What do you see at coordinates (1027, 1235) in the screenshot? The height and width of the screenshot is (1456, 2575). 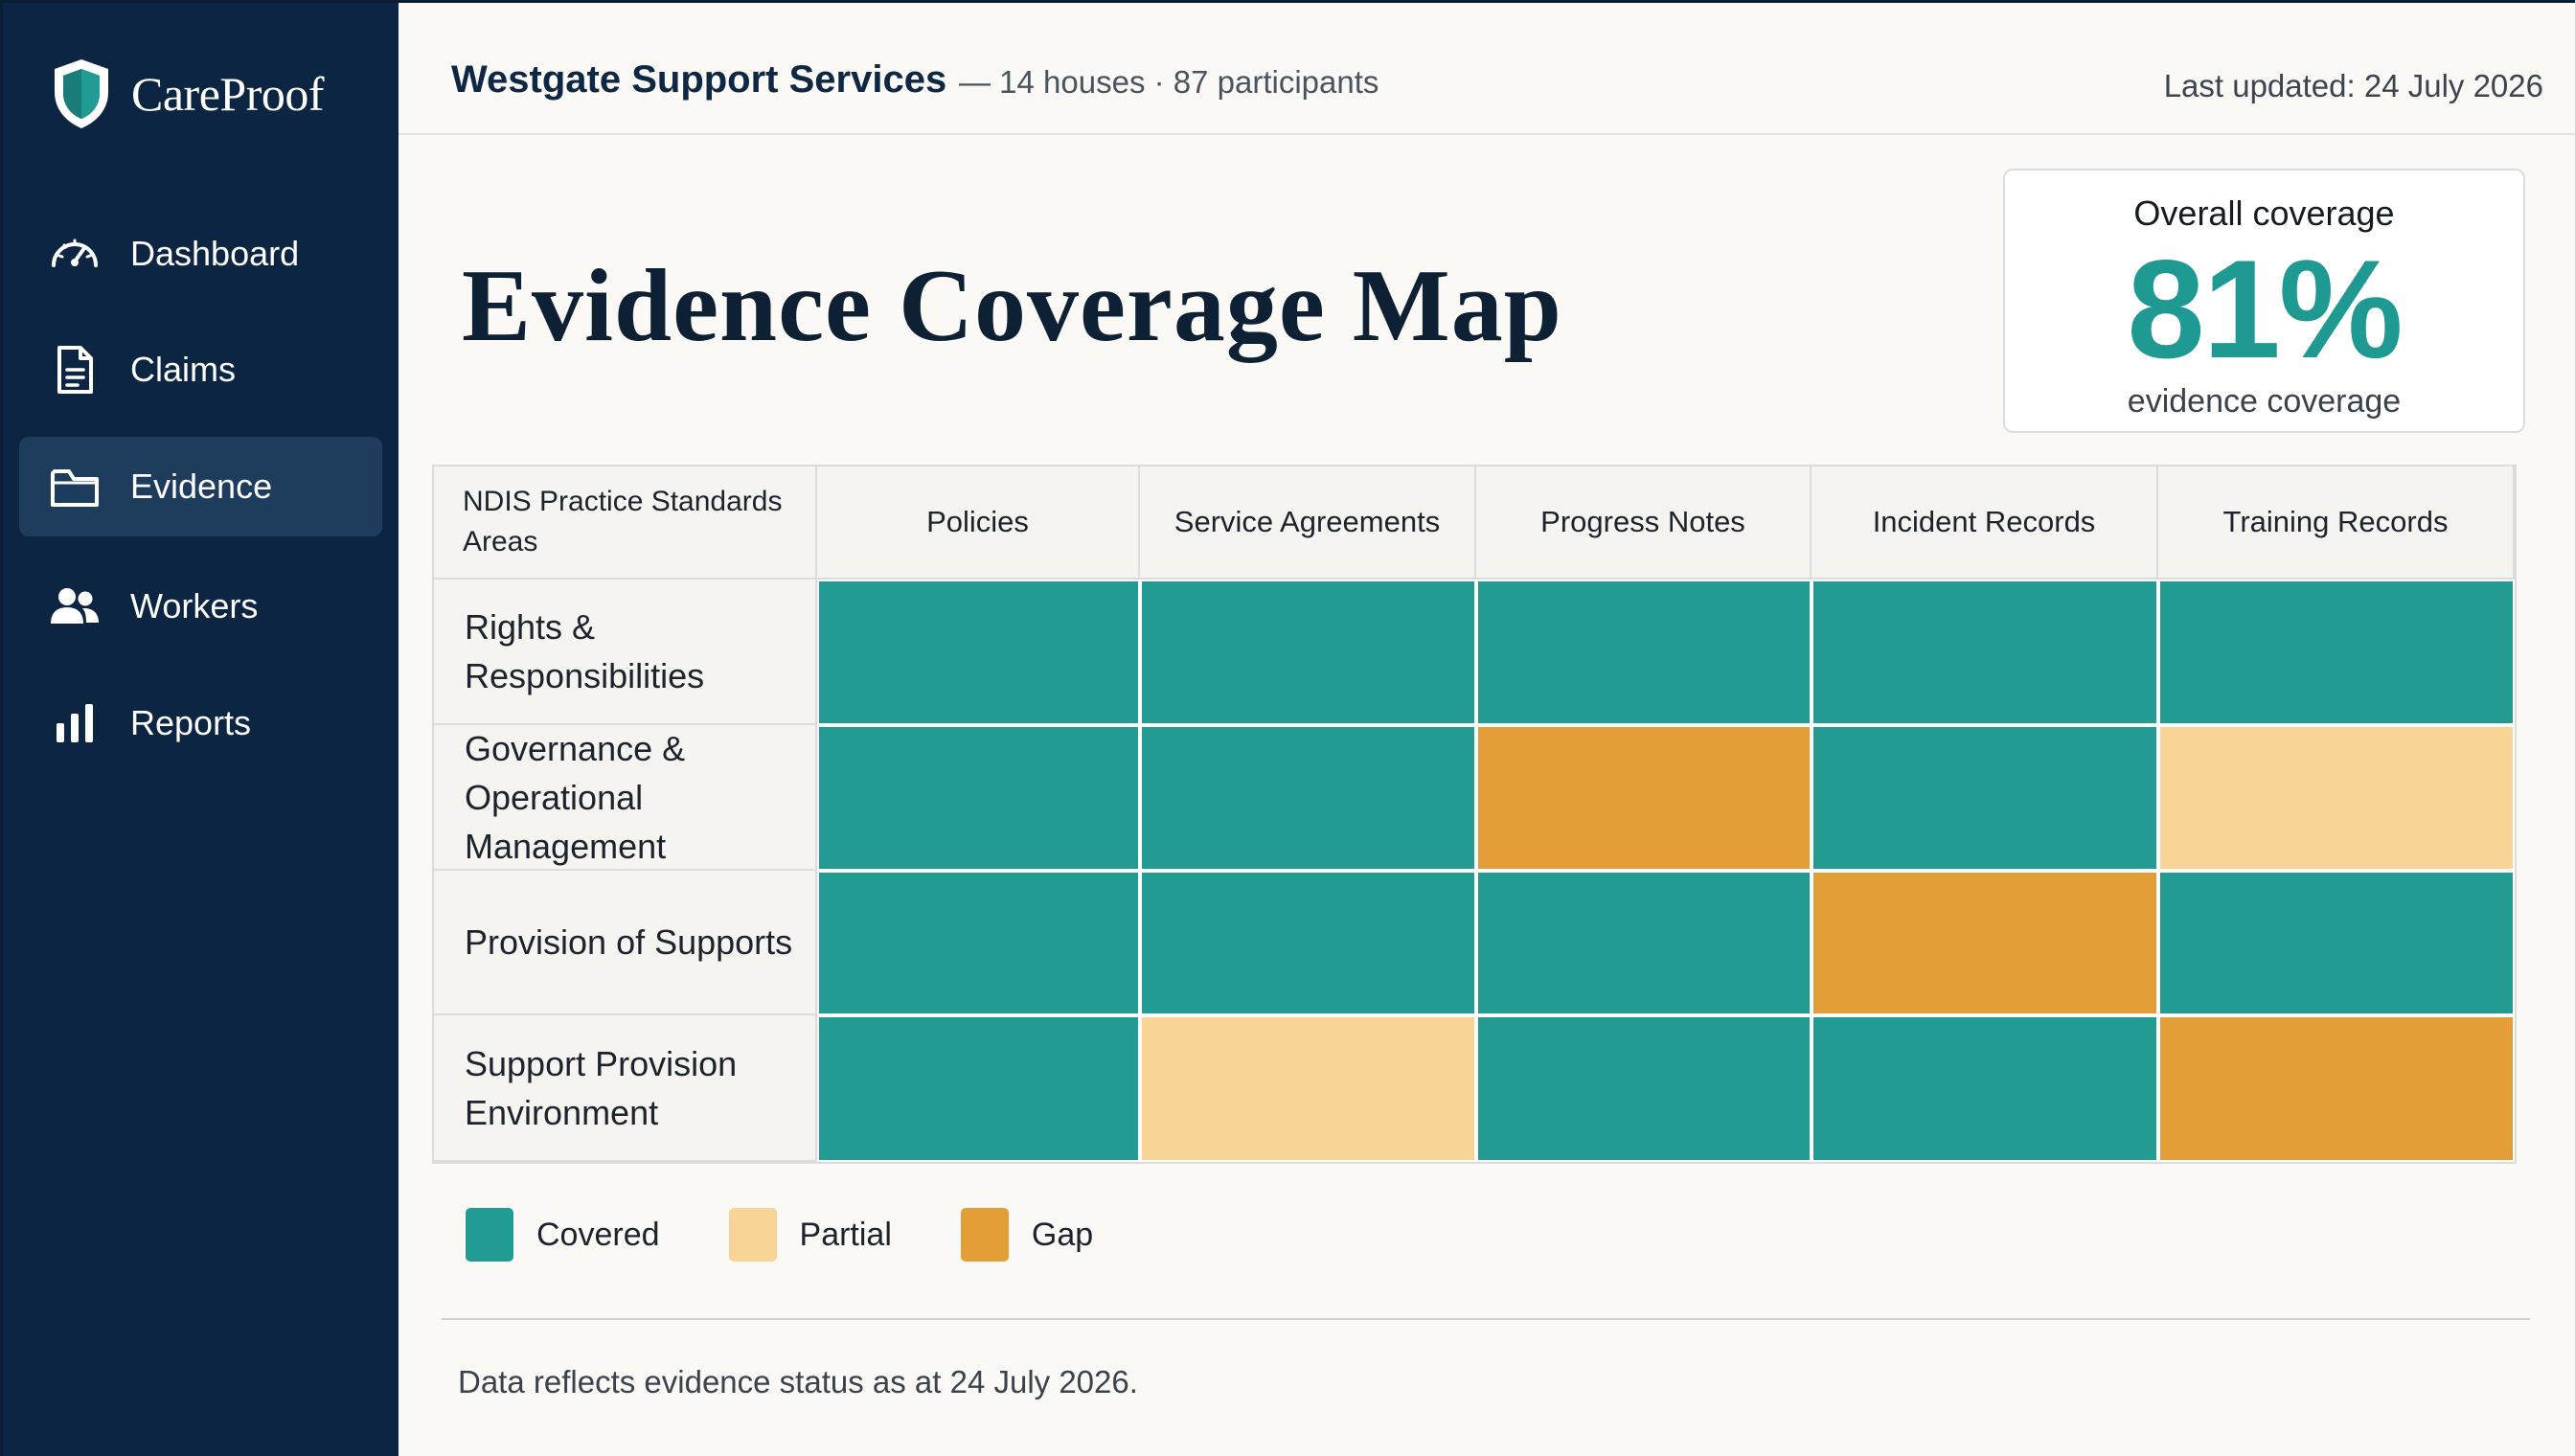 I see `legend-item-gap: Gap` at bounding box center [1027, 1235].